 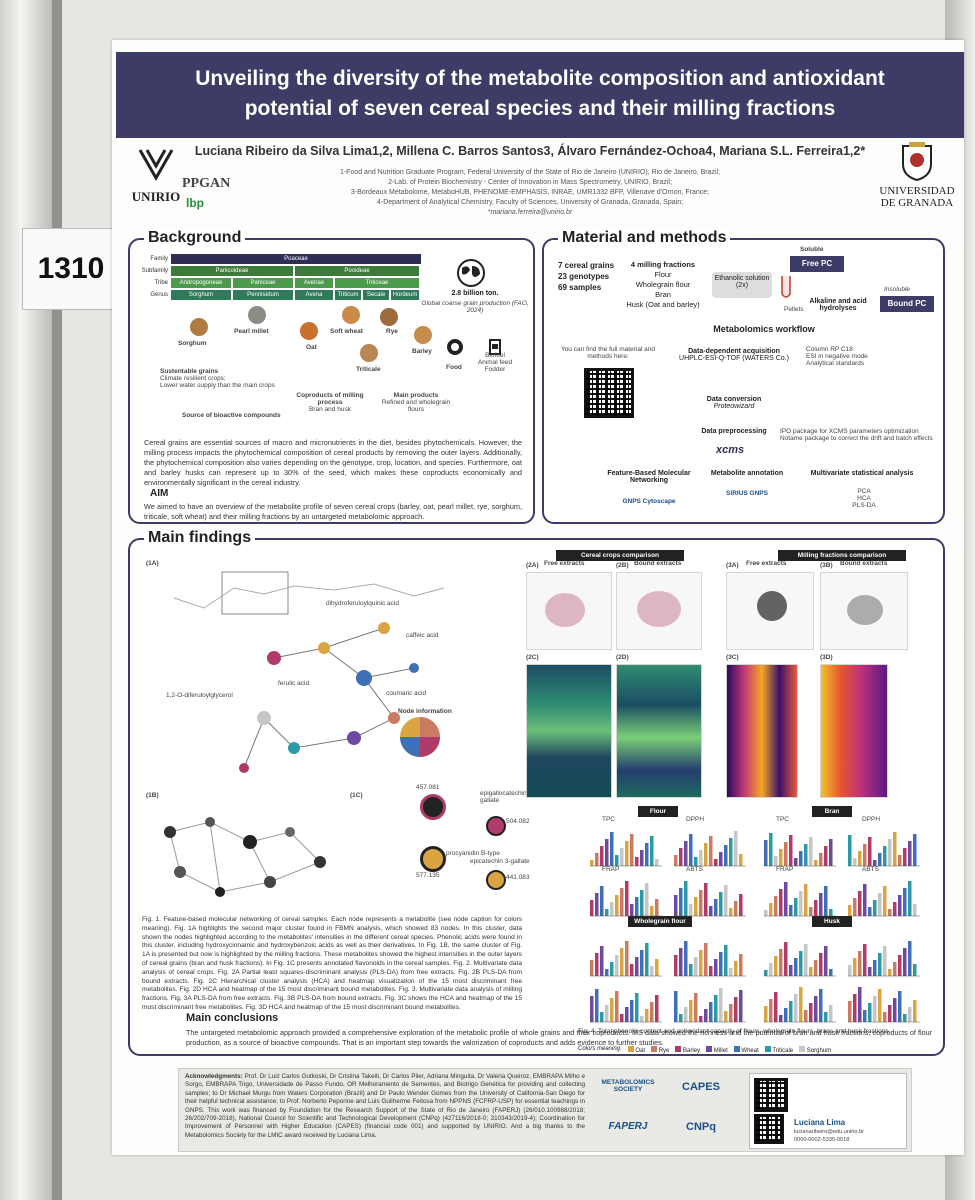 I want to click on methods-qr-code, so click(x=609, y=393).